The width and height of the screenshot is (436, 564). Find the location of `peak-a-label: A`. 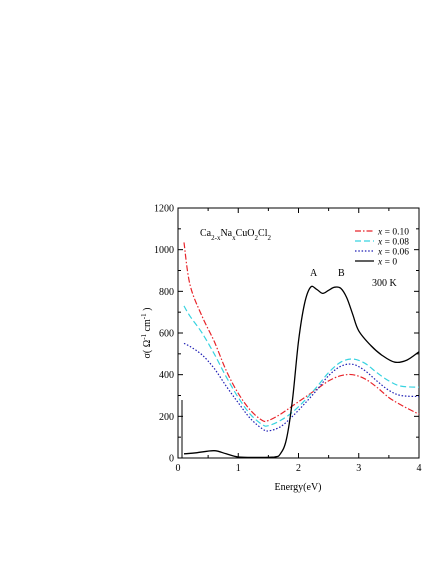

peak-a-label: A is located at coordinates (314, 273).